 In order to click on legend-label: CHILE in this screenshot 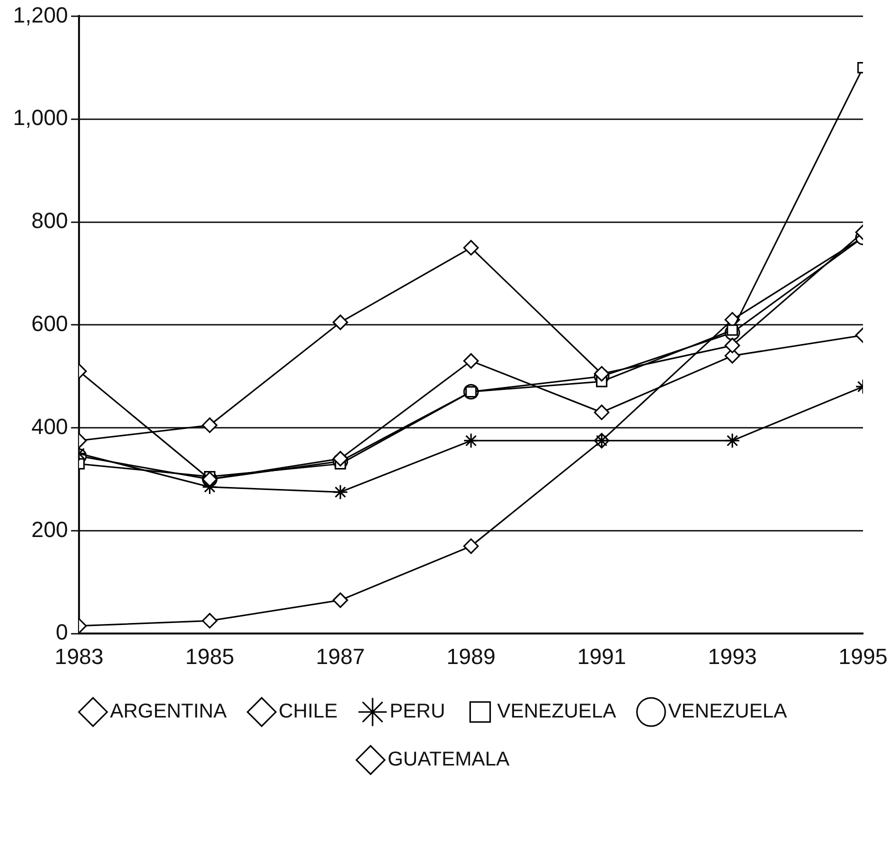, I will do `click(308, 711)`.